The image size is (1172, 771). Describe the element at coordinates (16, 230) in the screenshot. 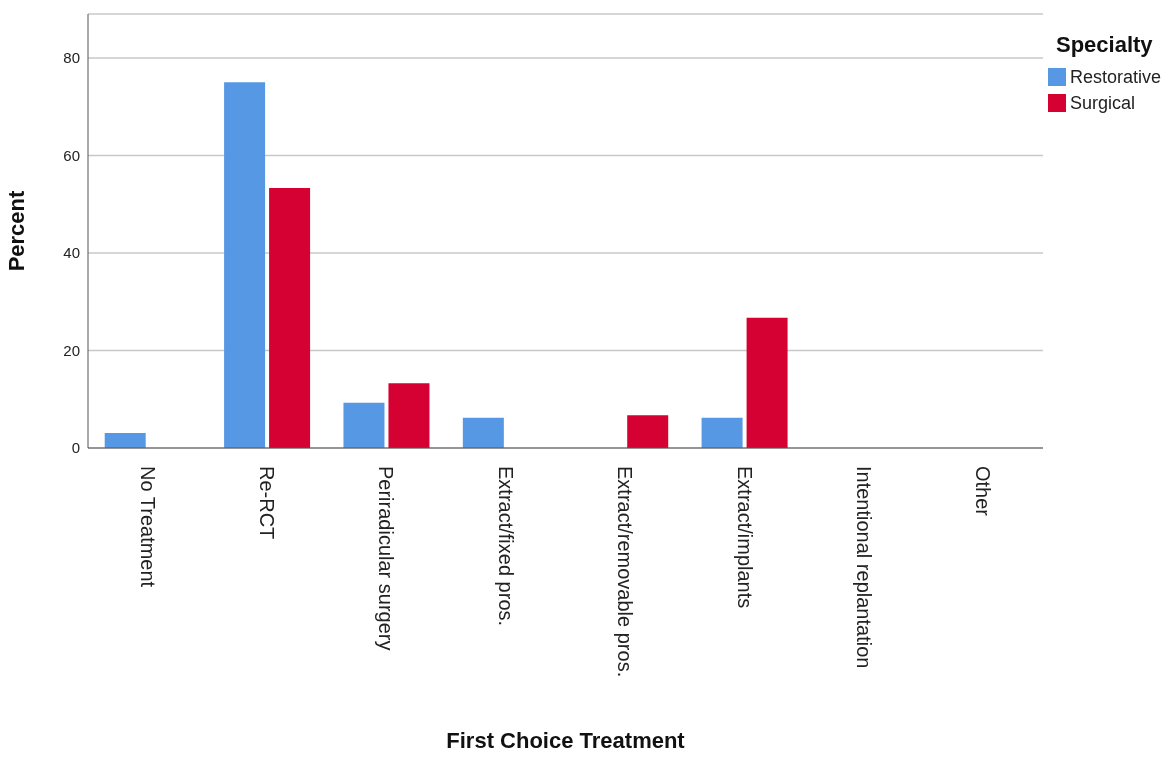

I see `y-axis-title: Percent` at that location.